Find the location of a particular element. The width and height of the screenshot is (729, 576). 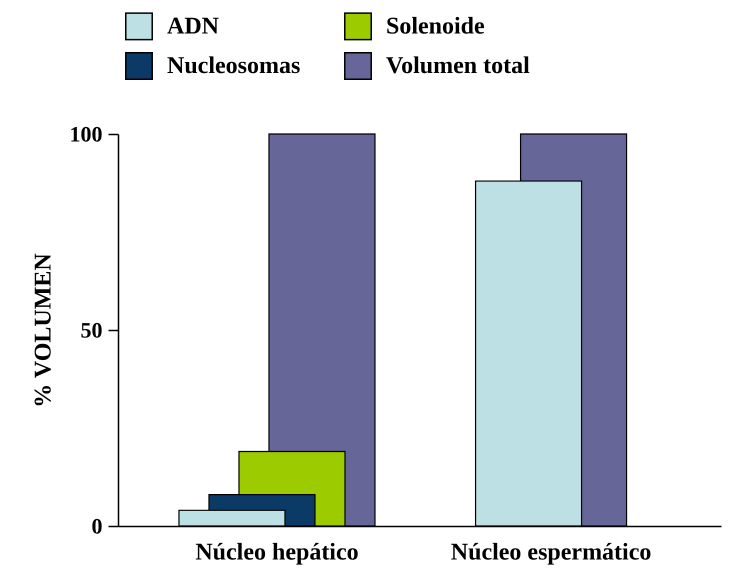

legend-label: Volumen total is located at coordinates (458, 66).